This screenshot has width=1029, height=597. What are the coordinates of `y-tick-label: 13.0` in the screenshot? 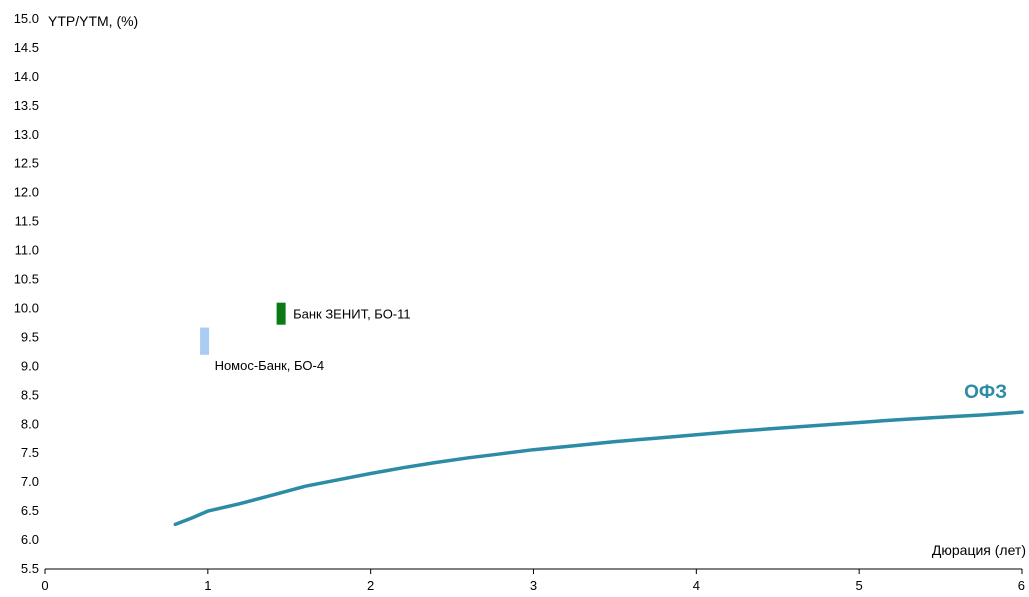 It's located at (26, 134).